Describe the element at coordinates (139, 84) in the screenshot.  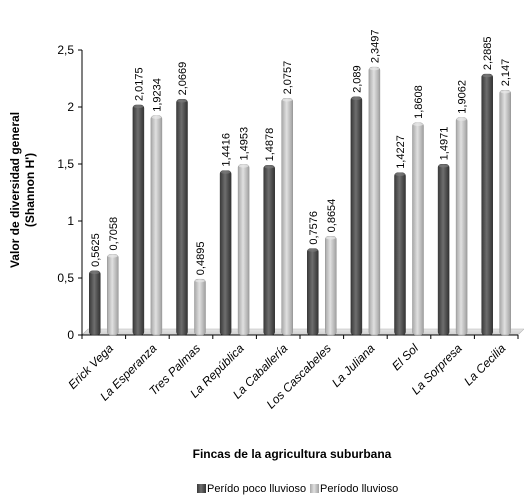
I see `data-label-poco-lluvioso-1: 2,0175` at that location.